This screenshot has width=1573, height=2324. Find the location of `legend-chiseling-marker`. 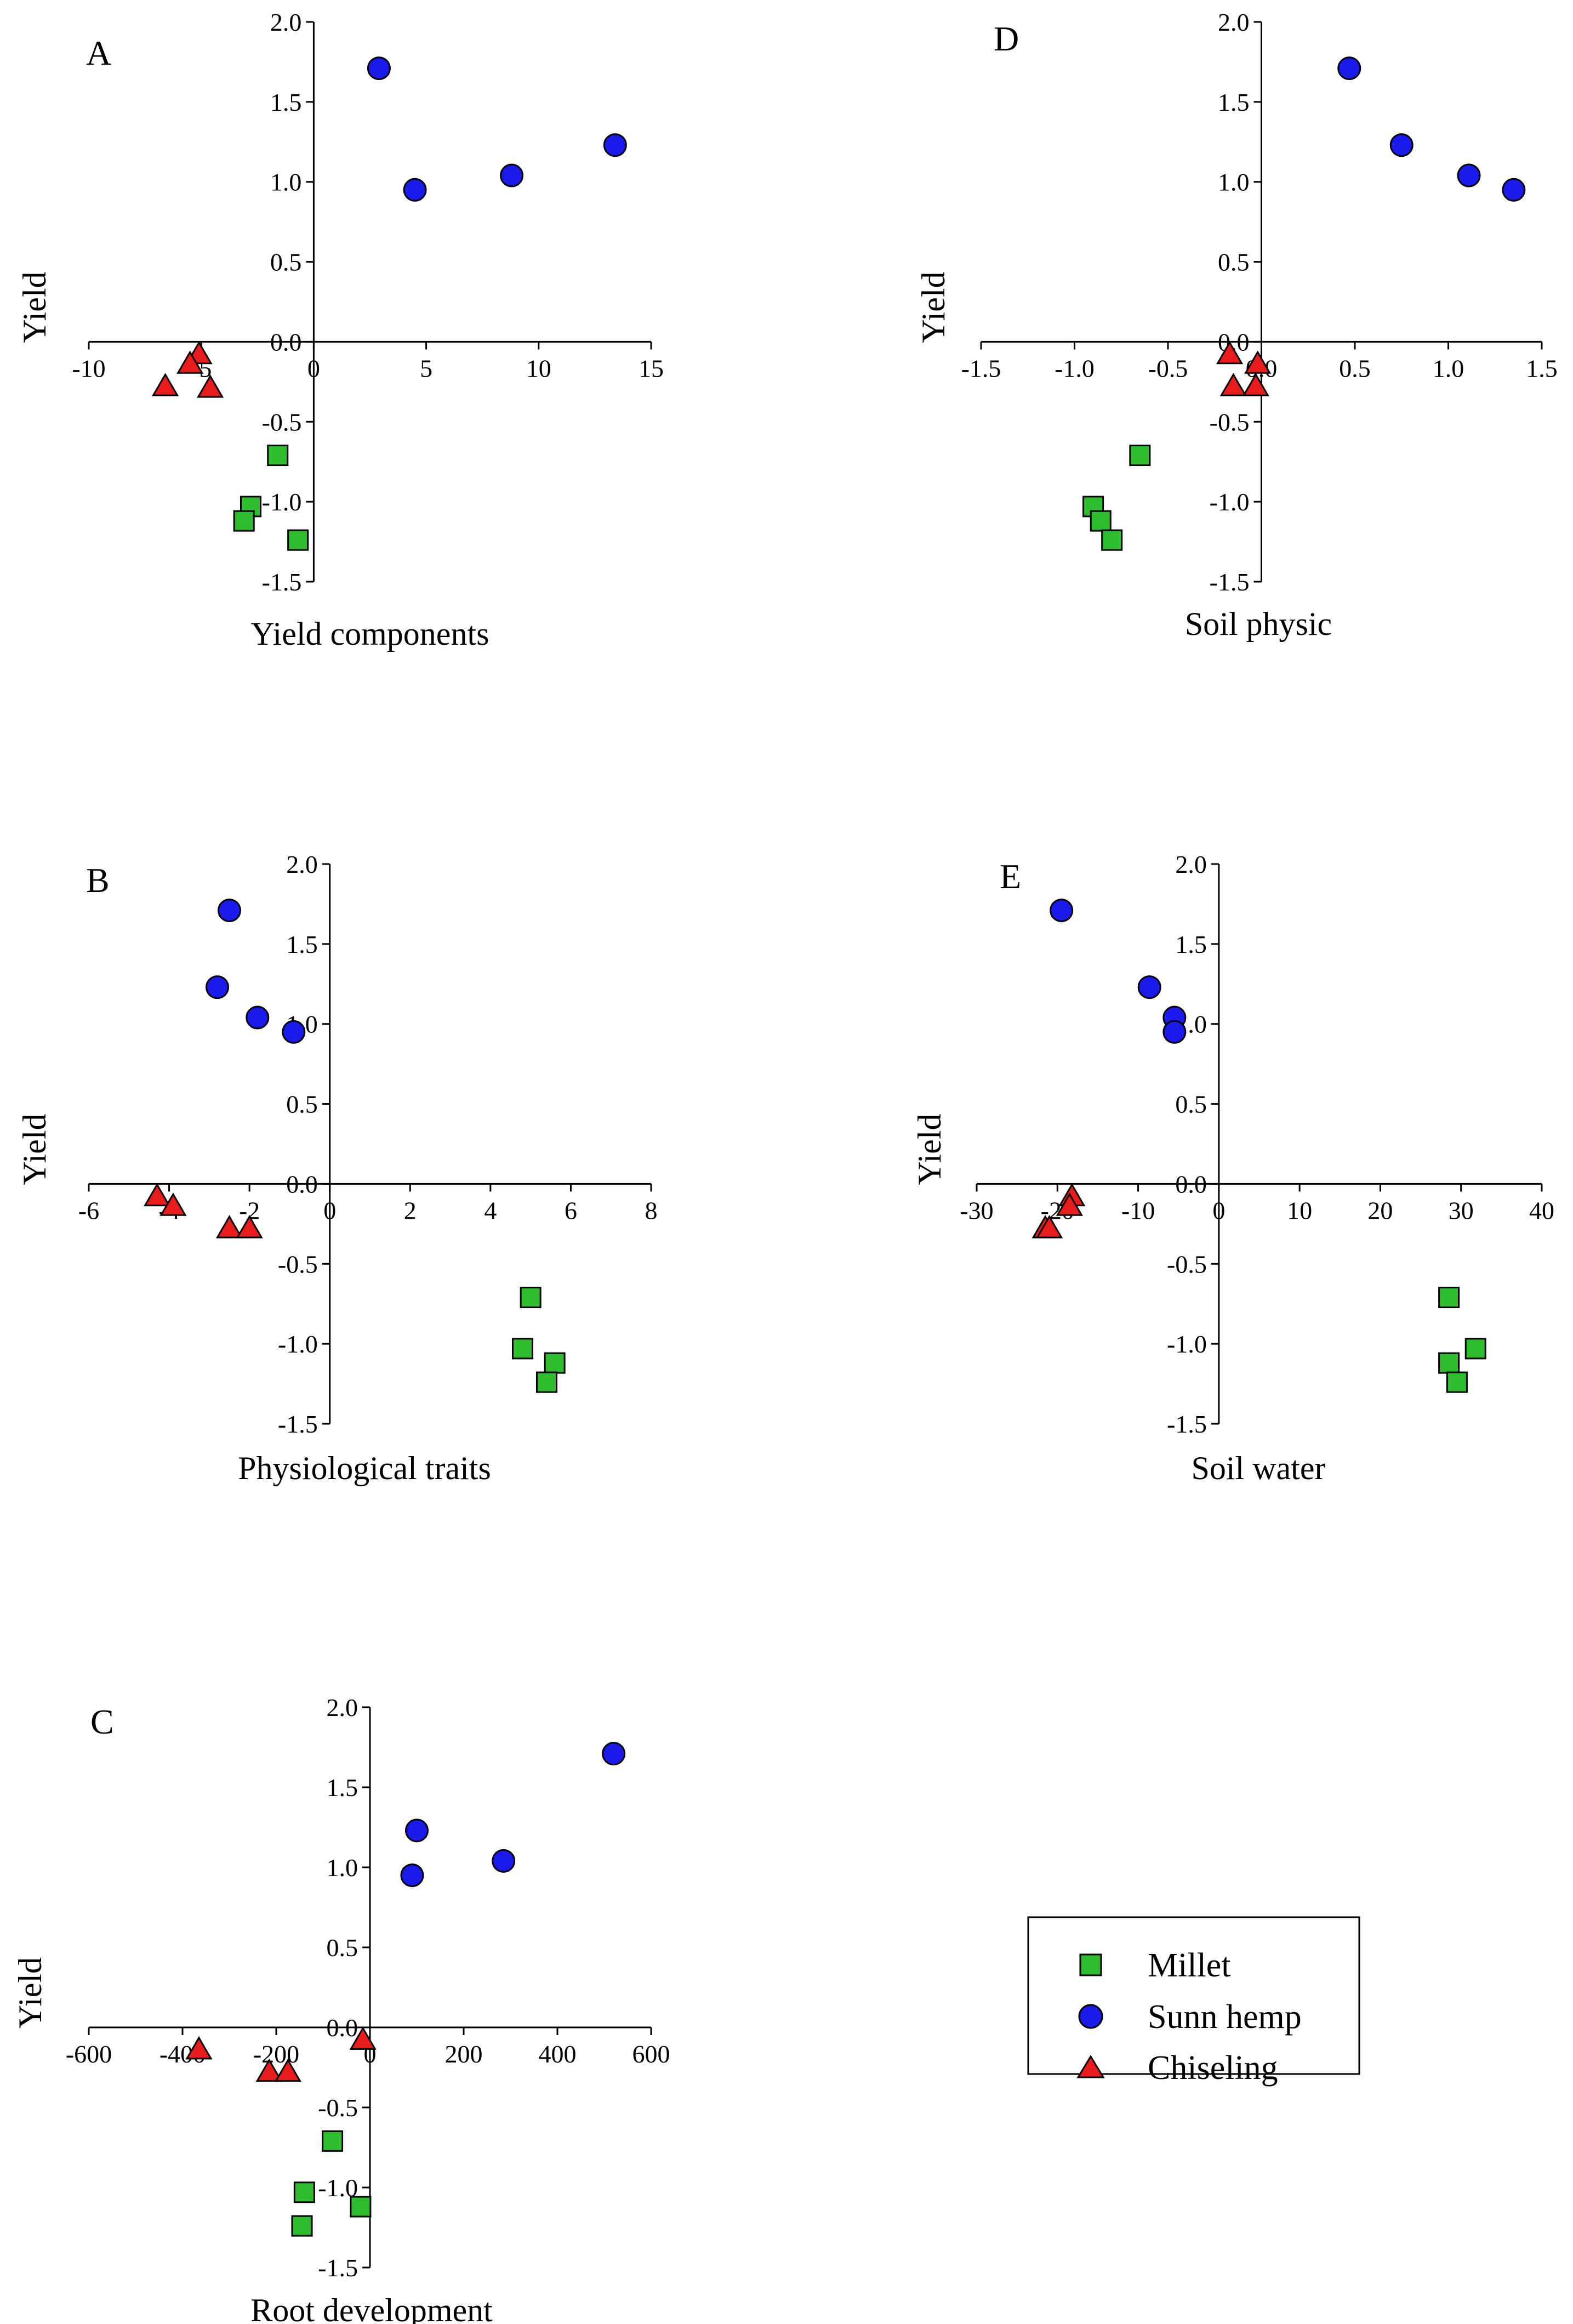

legend-chiseling-marker is located at coordinates (1090, 2066).